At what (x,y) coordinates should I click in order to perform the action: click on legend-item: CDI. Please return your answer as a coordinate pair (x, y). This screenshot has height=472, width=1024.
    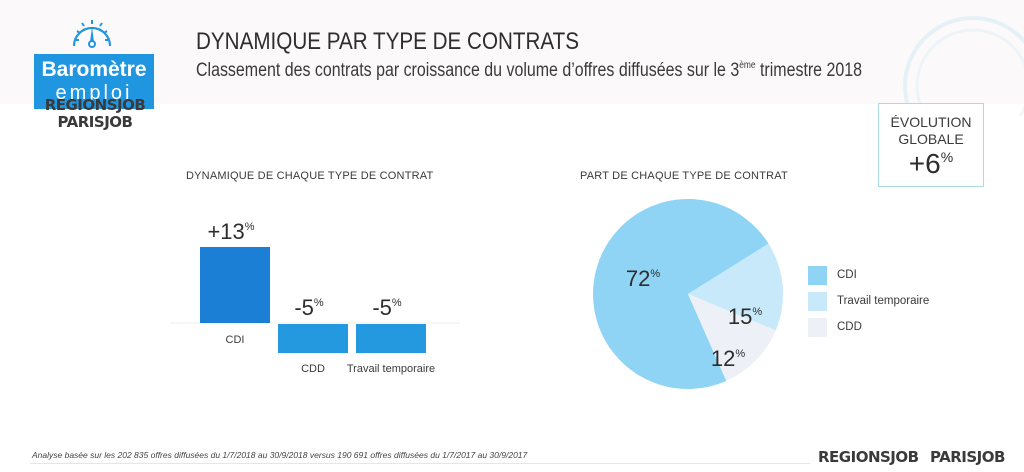
    Looking at the image, I should click on (868, 275).